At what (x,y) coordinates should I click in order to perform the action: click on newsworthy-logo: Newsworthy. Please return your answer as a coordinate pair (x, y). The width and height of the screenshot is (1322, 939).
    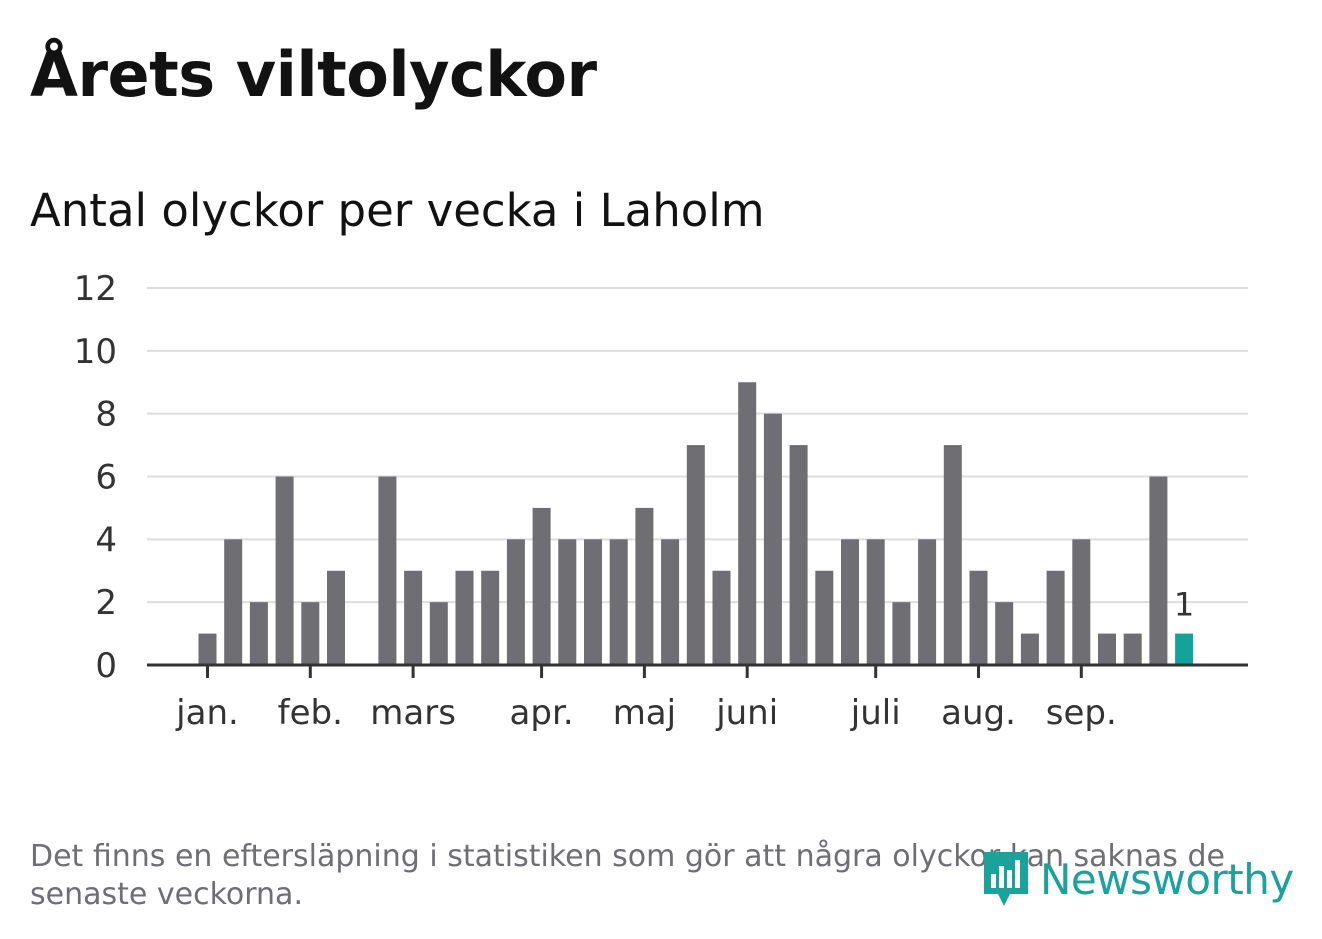
    Looking at the image, I should click on (1137, 879).